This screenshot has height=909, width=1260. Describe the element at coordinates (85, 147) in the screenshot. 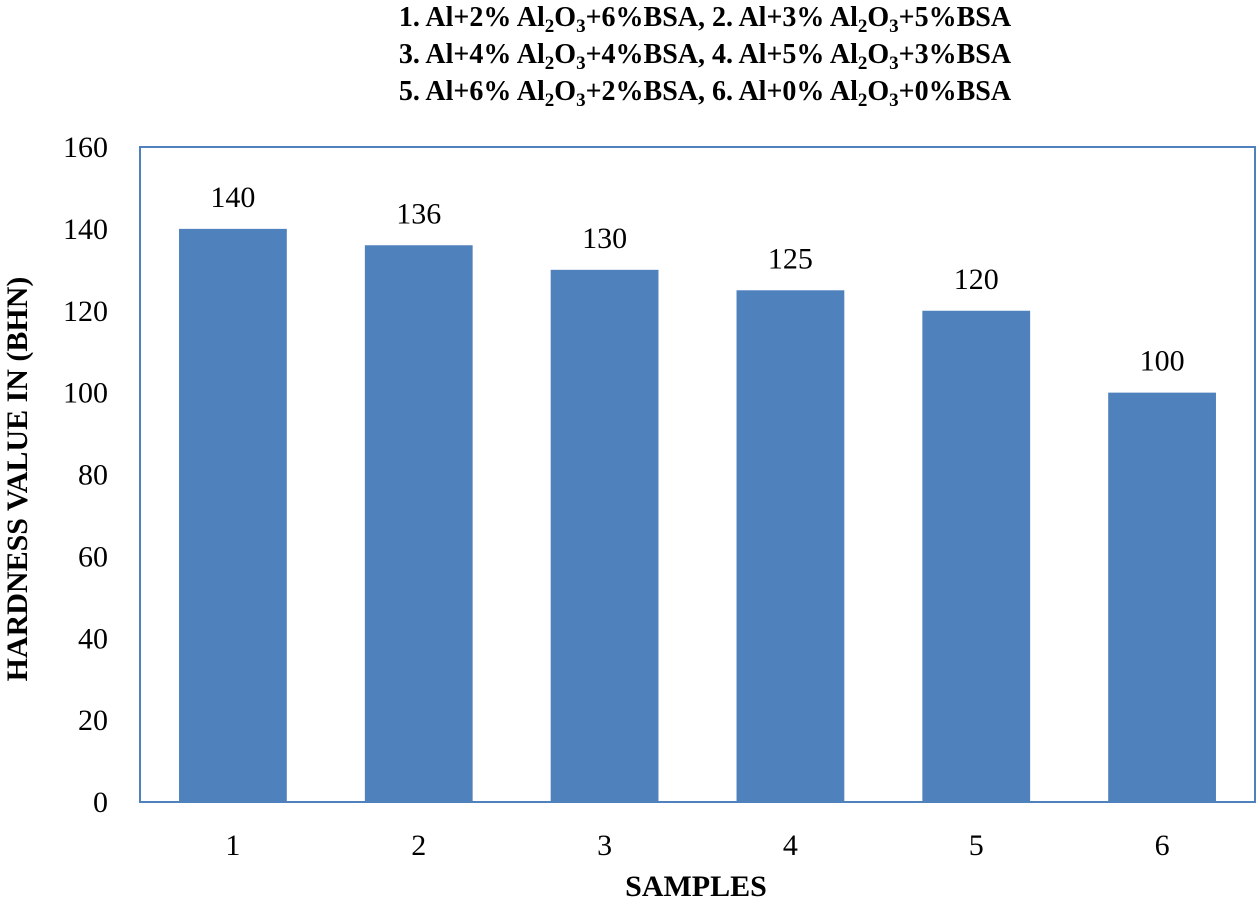

I see `y-tick-label: 160` at that location.